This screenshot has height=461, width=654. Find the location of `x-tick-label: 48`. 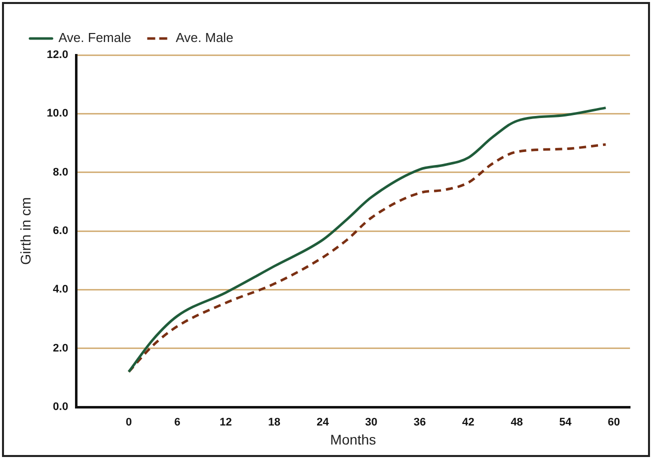

x-tick-label: 48 is located at coordinates (516, 422).